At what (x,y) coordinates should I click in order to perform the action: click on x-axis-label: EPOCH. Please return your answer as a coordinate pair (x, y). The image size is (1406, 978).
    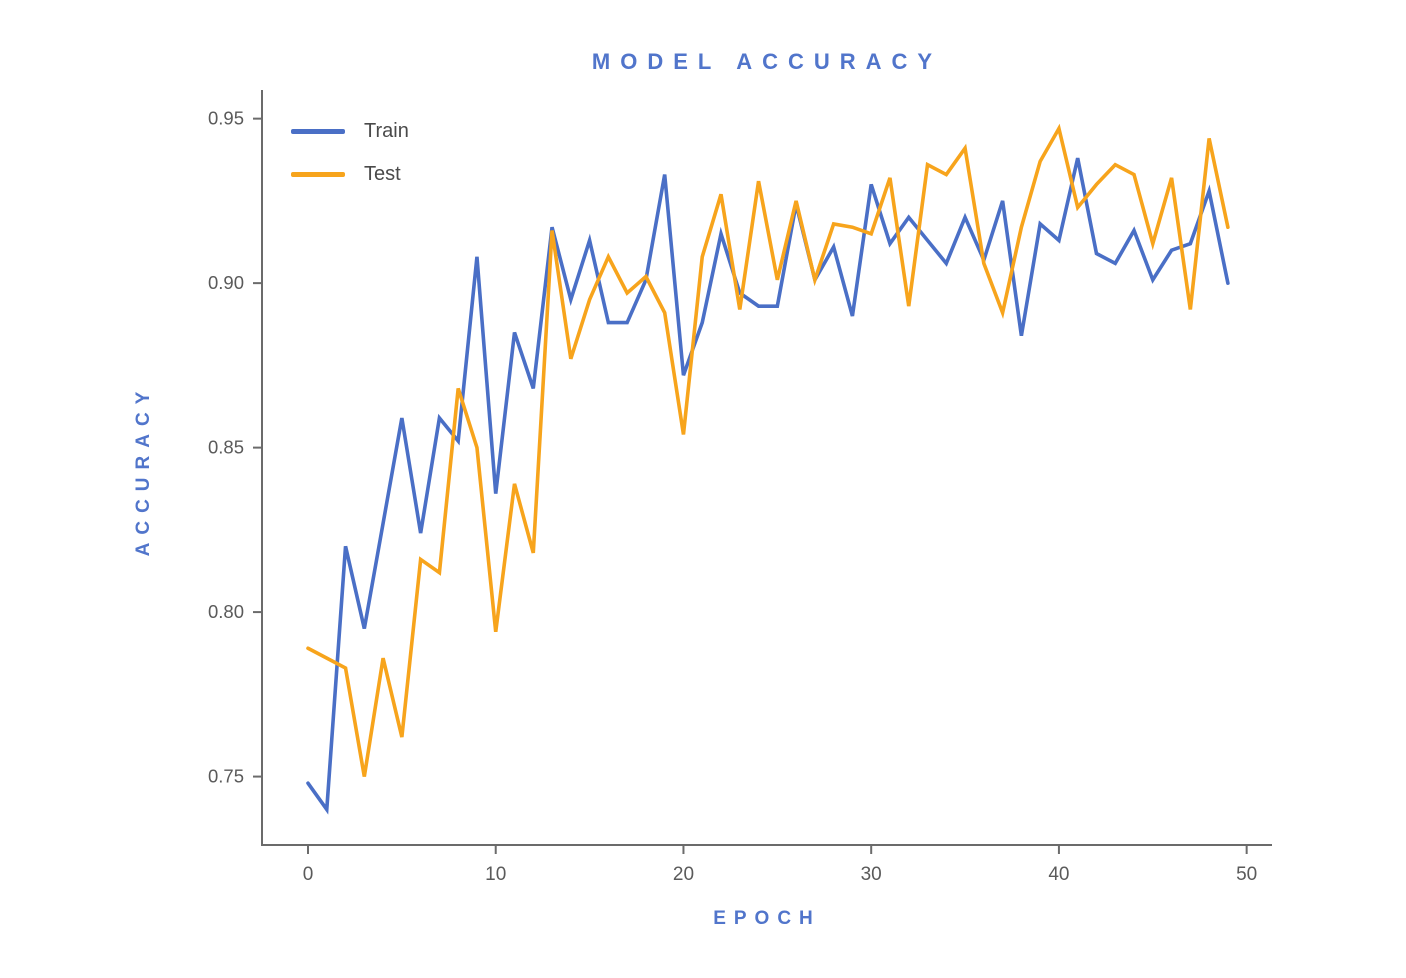
    Looking at the image, I should click on (767, 918).